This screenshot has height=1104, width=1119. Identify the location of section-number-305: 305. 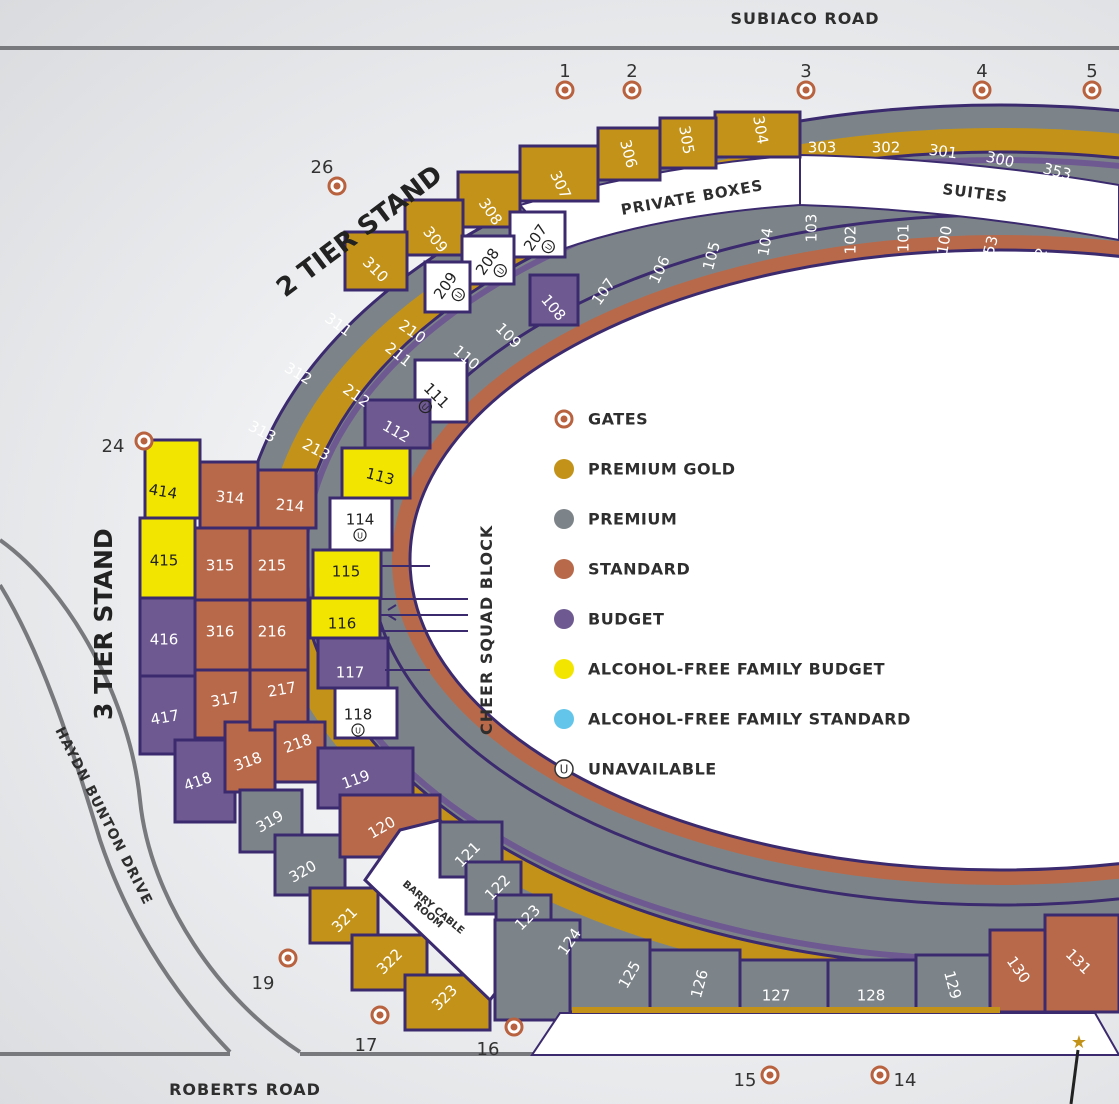
(686, 139).